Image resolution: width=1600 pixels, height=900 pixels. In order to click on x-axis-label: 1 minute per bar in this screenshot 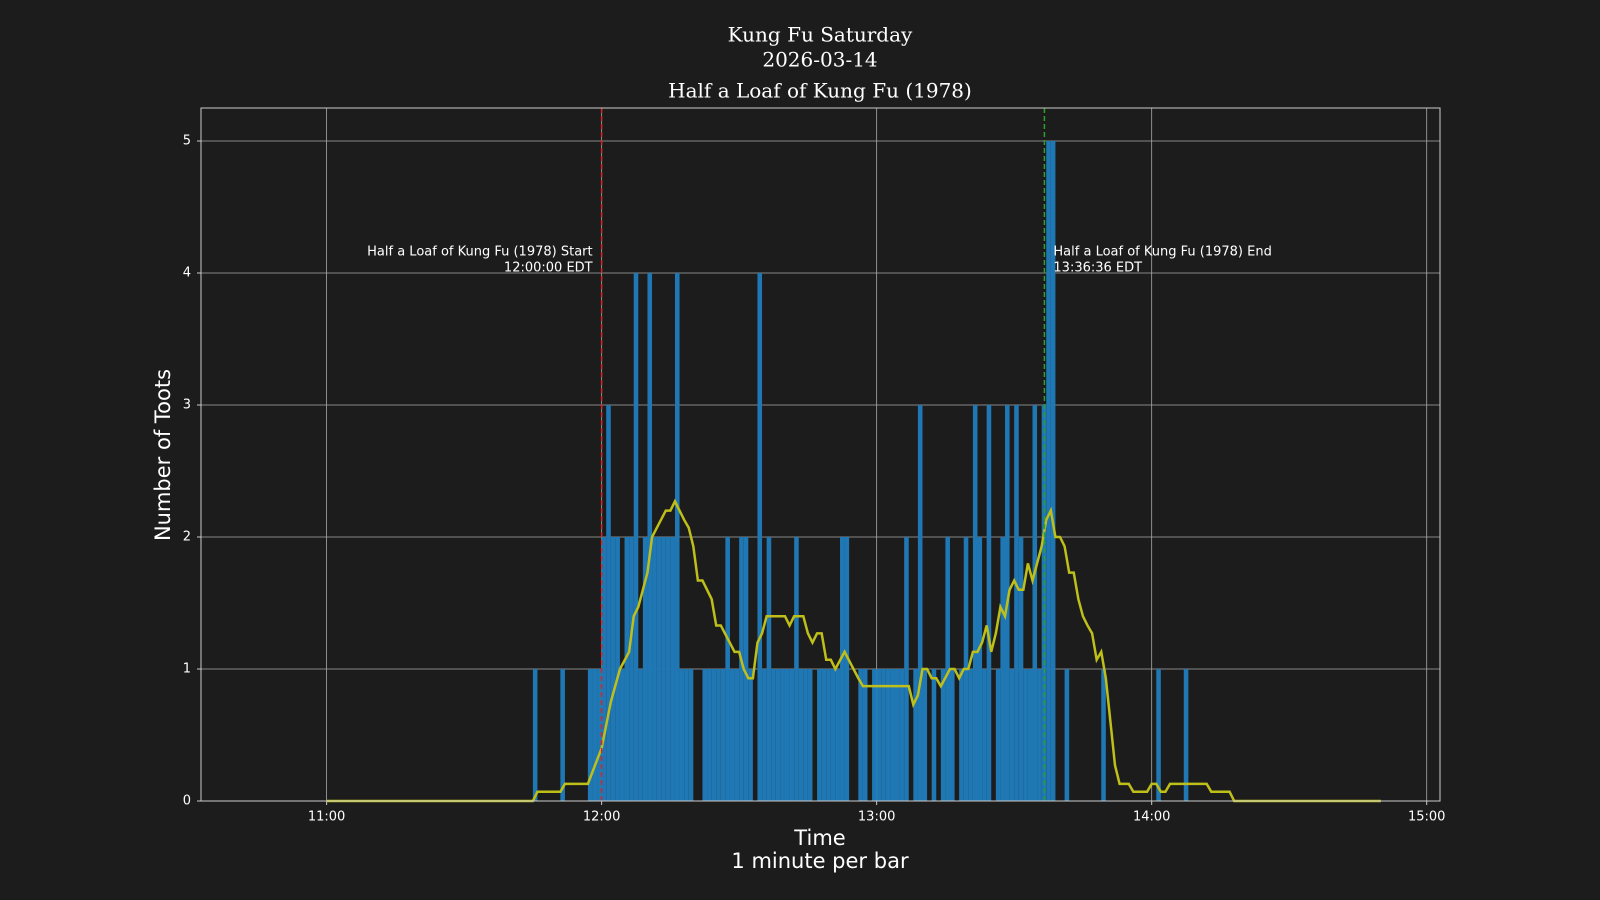, I will do `click(820, 861)`.